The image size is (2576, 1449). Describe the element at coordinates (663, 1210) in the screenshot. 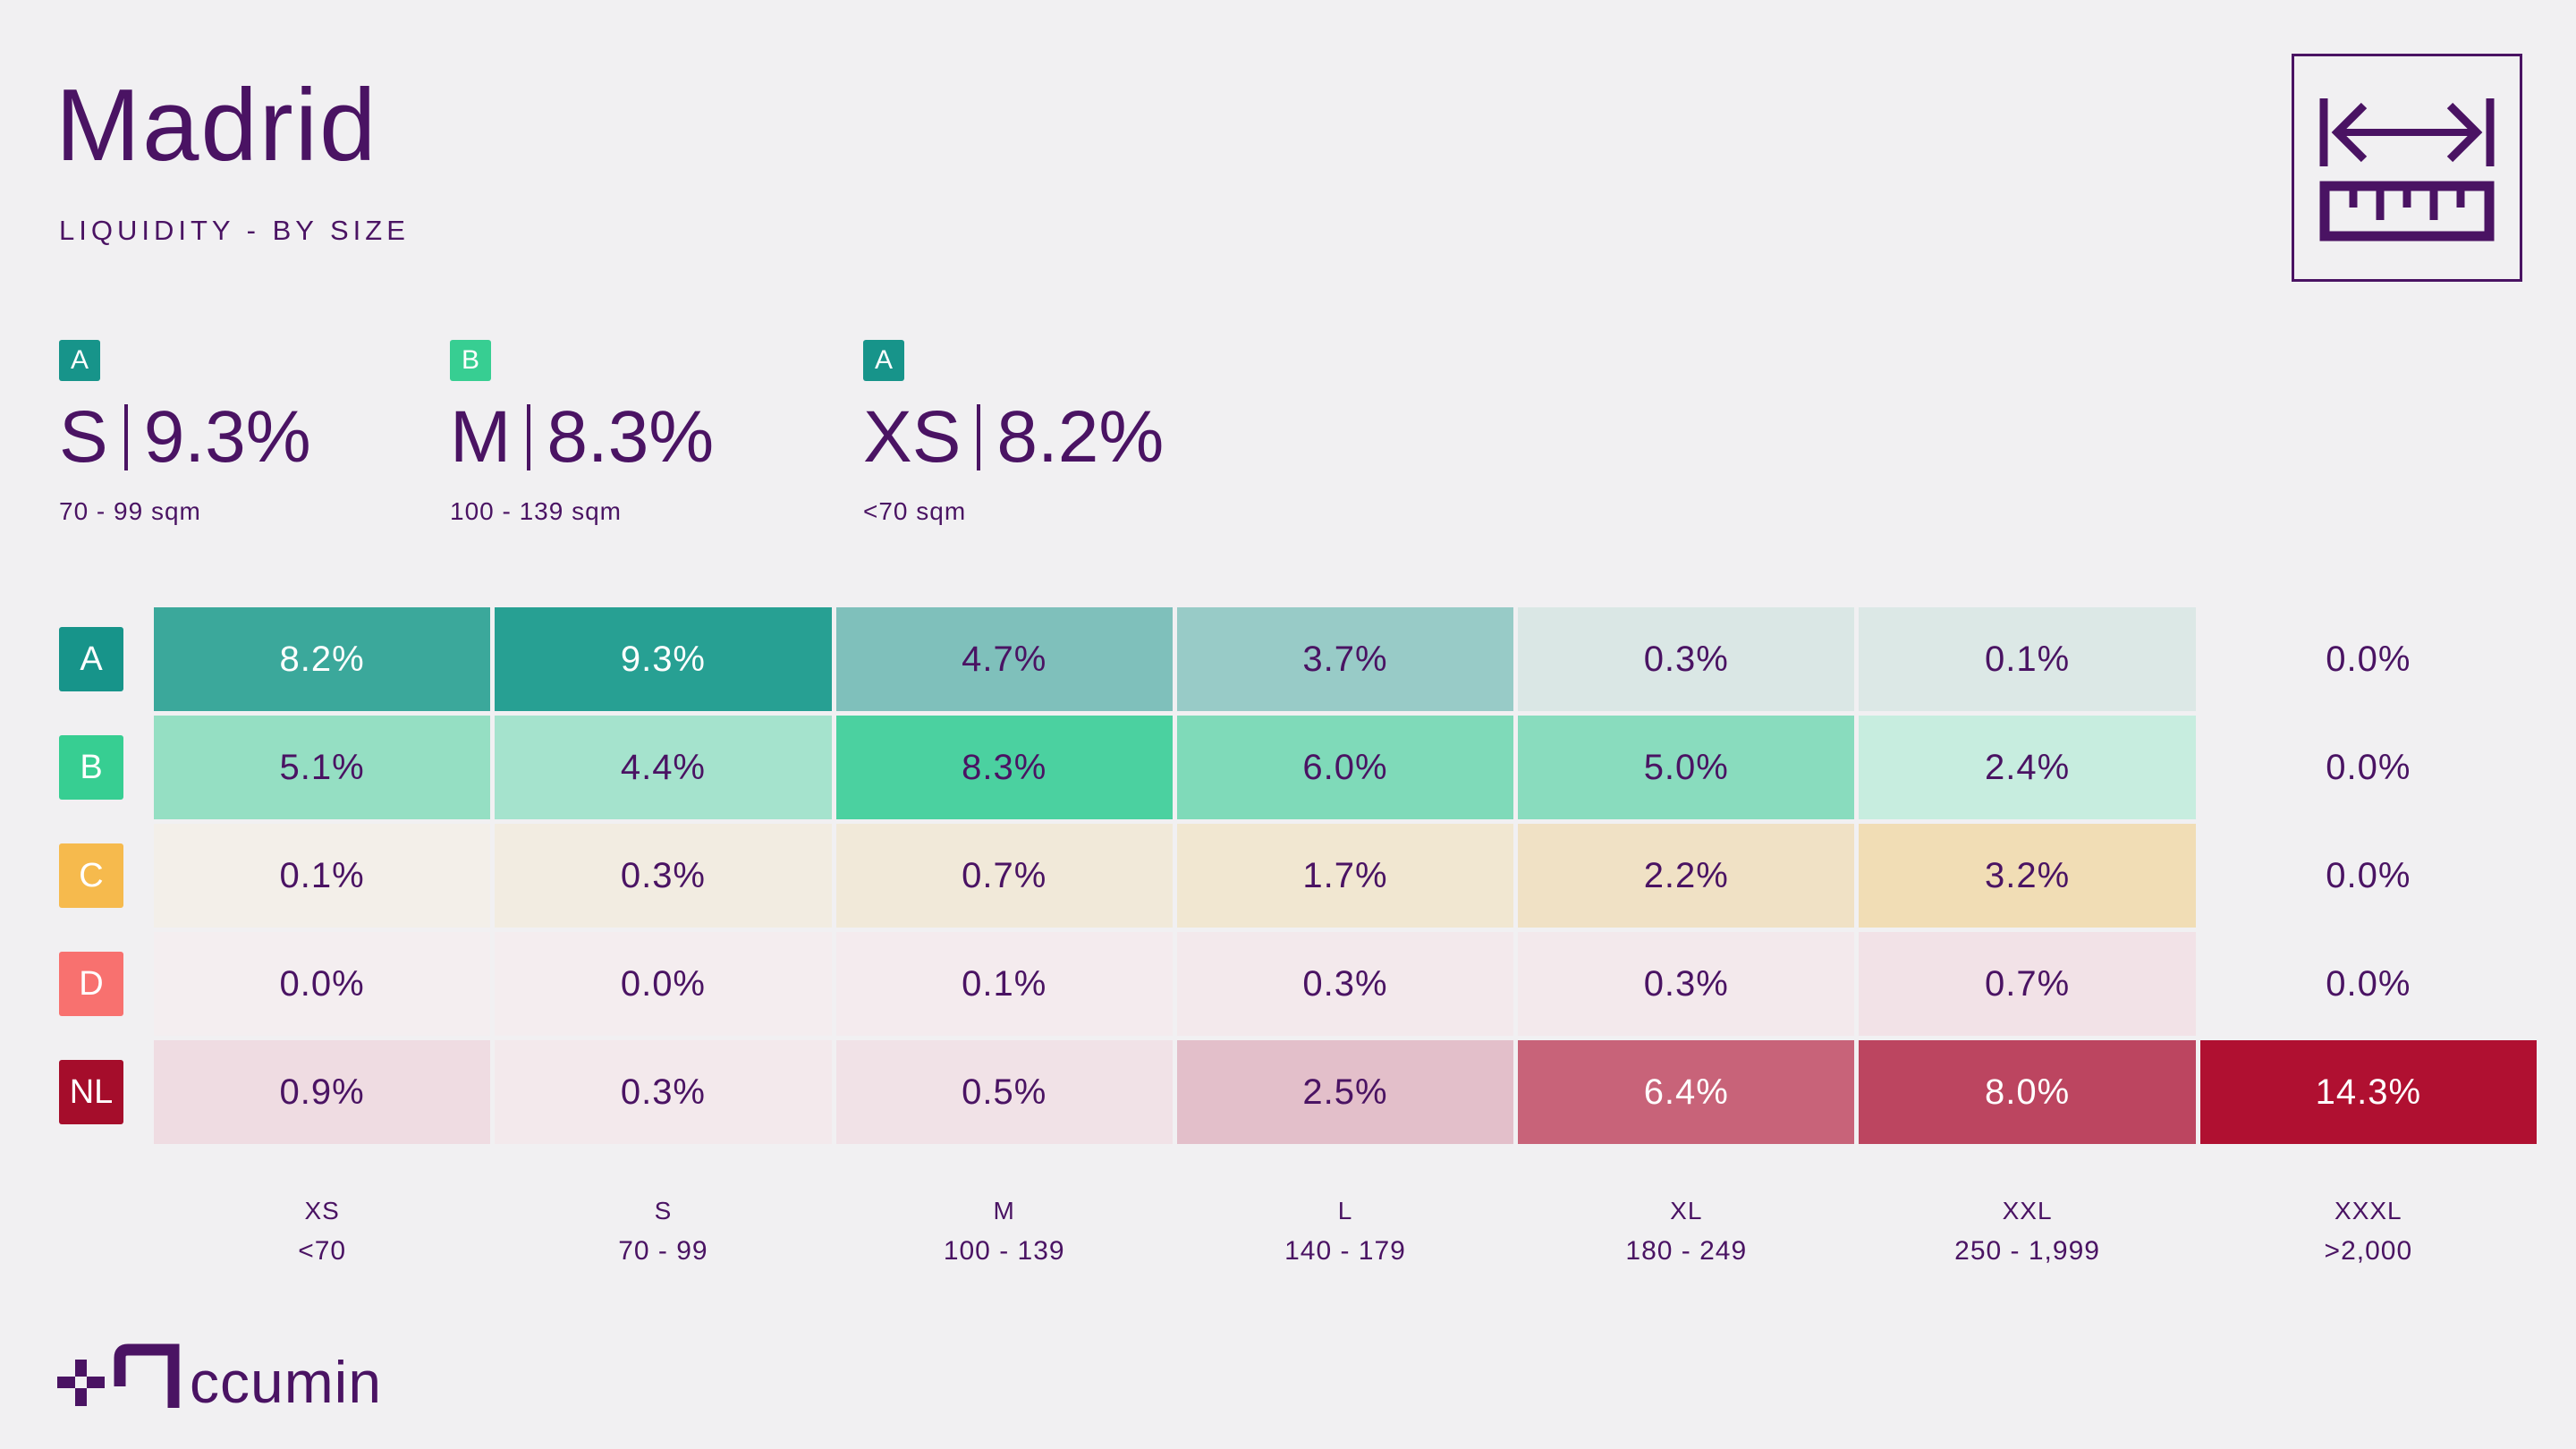

I see `column-size: S` at that location.